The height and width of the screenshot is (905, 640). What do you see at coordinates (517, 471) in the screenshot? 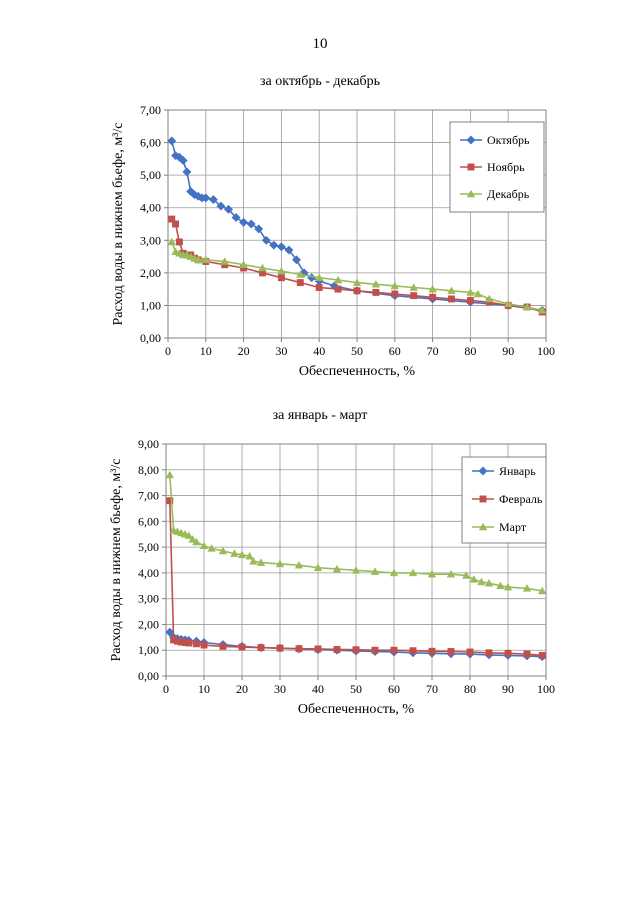
I see `legend-label: Январь` at bounding box center [517, 471].